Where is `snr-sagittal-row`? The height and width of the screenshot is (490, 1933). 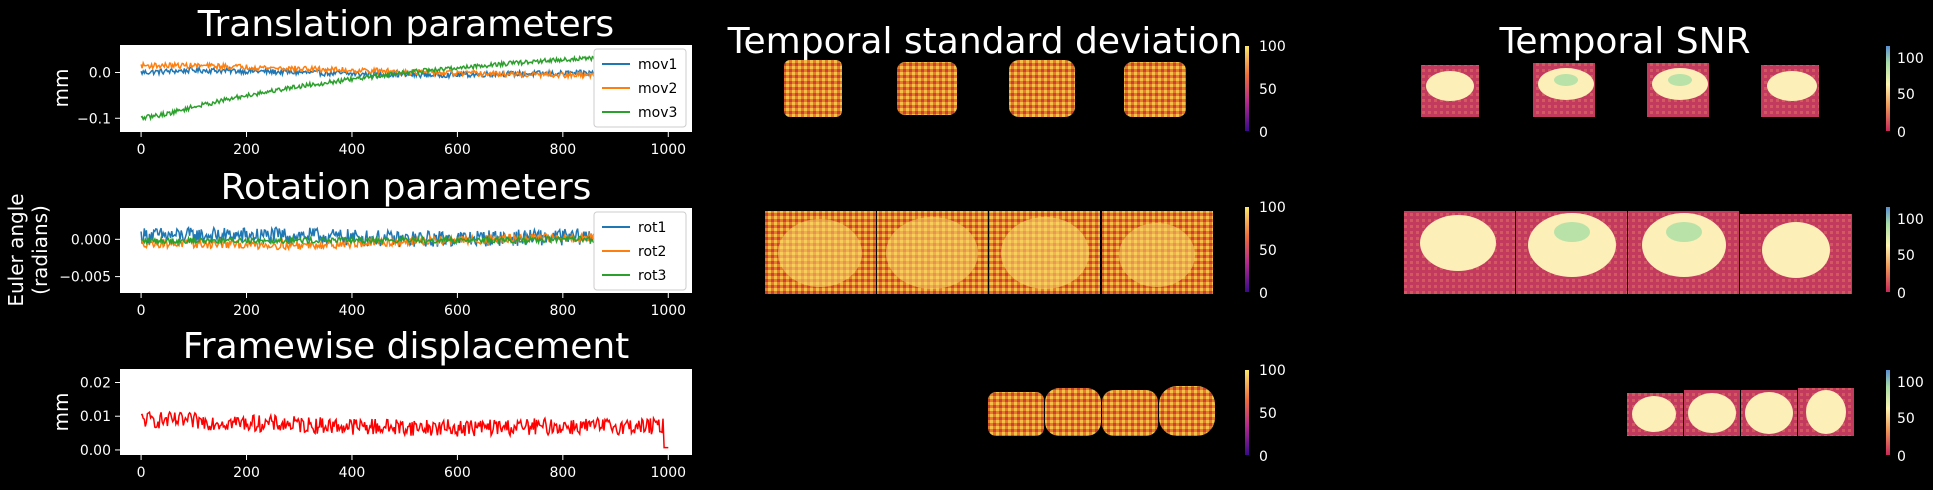
snr-sagittal-row is located at coordinates (1740, 412).